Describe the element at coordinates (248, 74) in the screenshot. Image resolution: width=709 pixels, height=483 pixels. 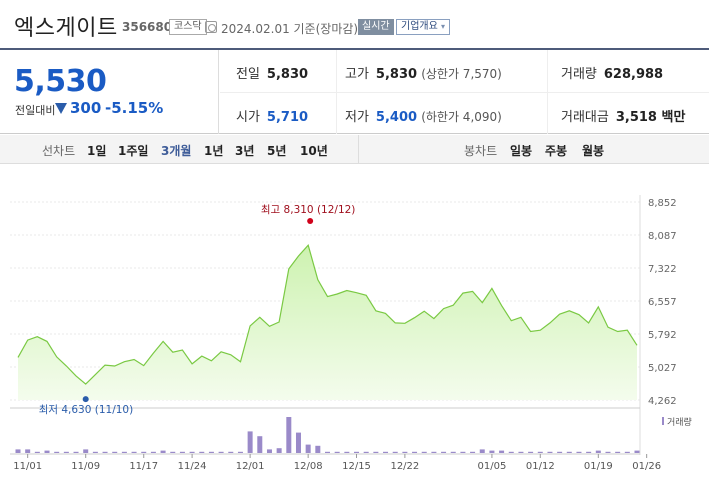
I see `stat-label: 전일` at that location.